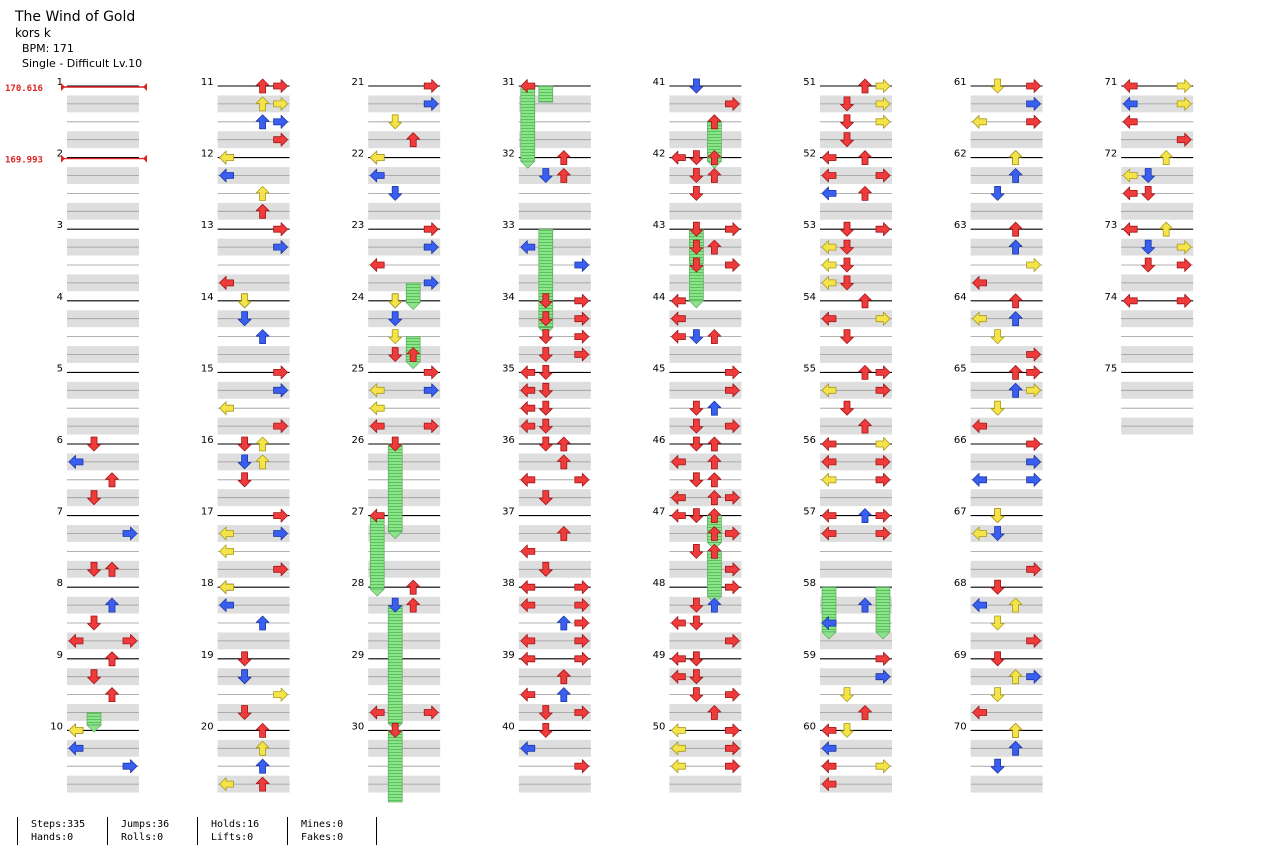  What do you see at coordinates (357, 154) in the screenshot?
I see `measure-number: 22` at bounding box center [357, 154].